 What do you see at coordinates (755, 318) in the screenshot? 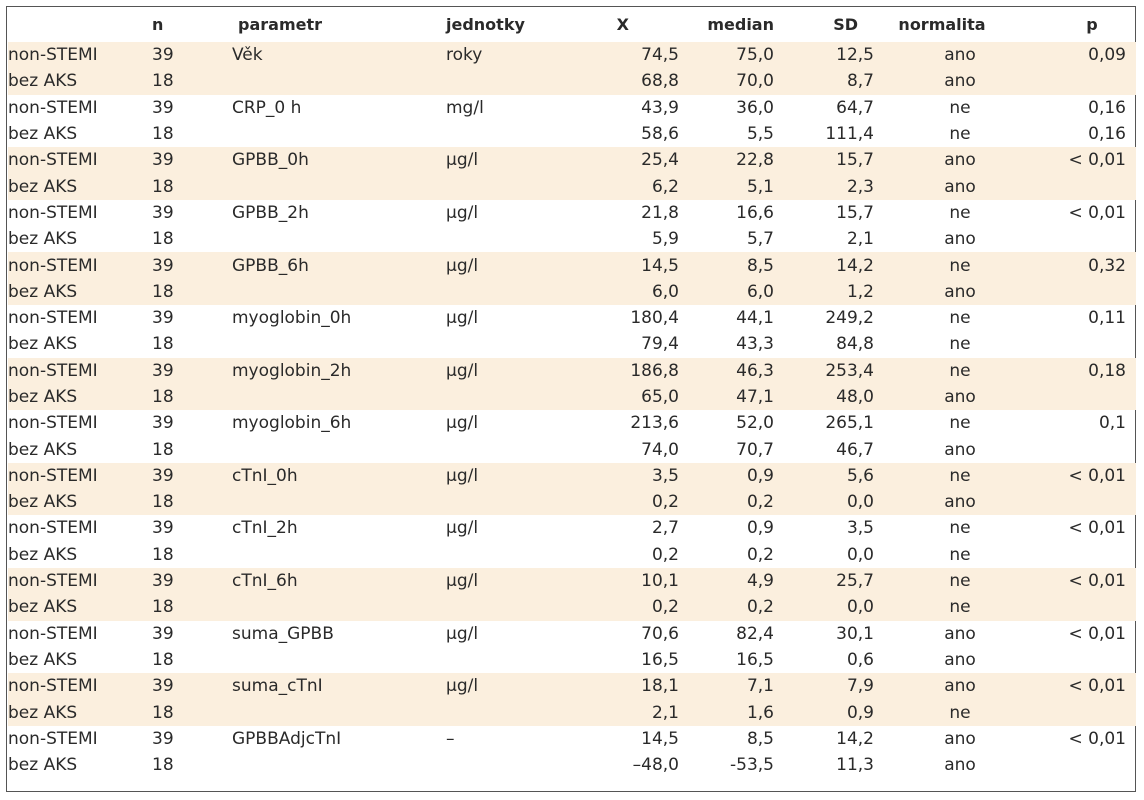
I see `cell-median: 44,1` at bounding box center [755, 318].